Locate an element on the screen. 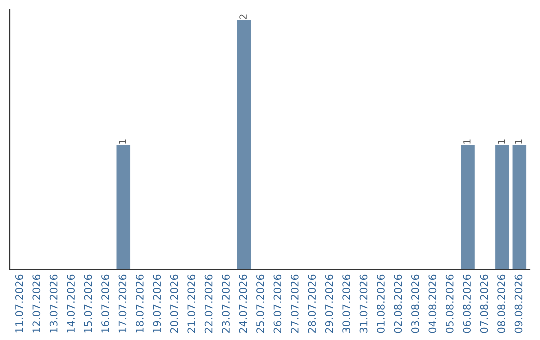 The image size is (540, 340). x-tick-label: 29.07.2026 is located at coordinates (329, 304).